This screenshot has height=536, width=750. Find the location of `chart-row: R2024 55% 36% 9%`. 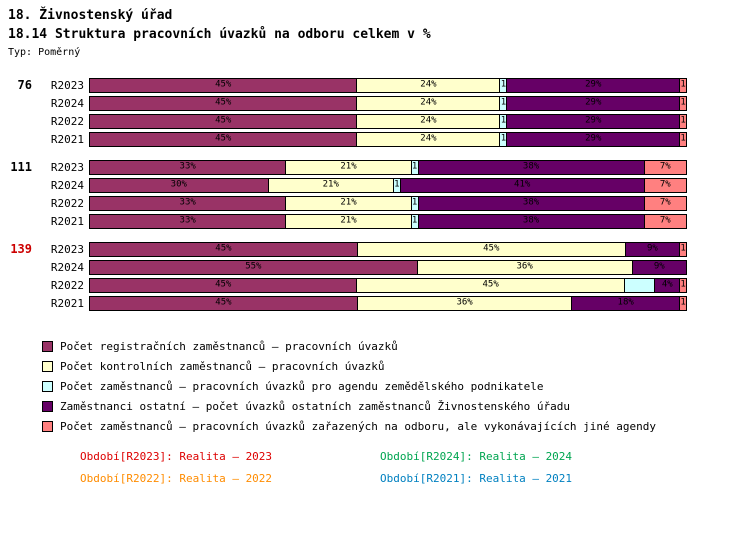

chart-row: R2024 55% 36% 9% is located at coordinates (375, 267).